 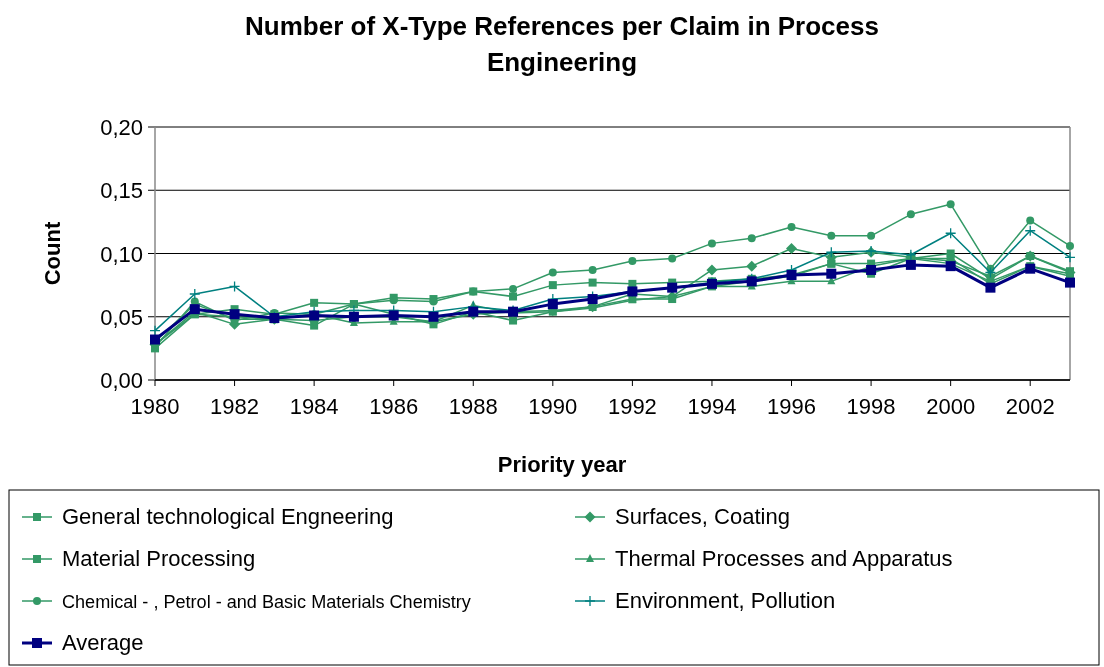 What do you see at coordinates (394, 406) in the screenshot?
I see `x-tick-label: 1986` at bounding box center [394, 406].